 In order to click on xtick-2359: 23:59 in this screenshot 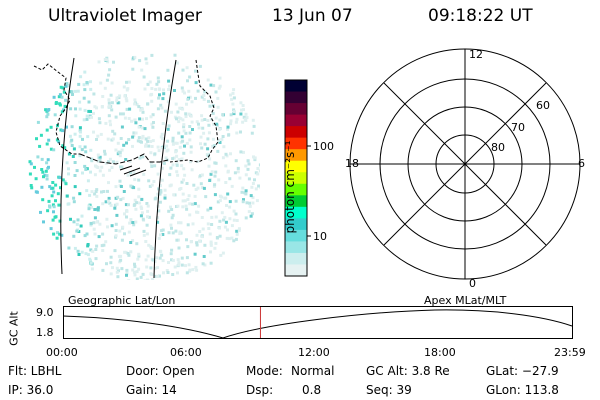, I will do `click(570, 352)`.